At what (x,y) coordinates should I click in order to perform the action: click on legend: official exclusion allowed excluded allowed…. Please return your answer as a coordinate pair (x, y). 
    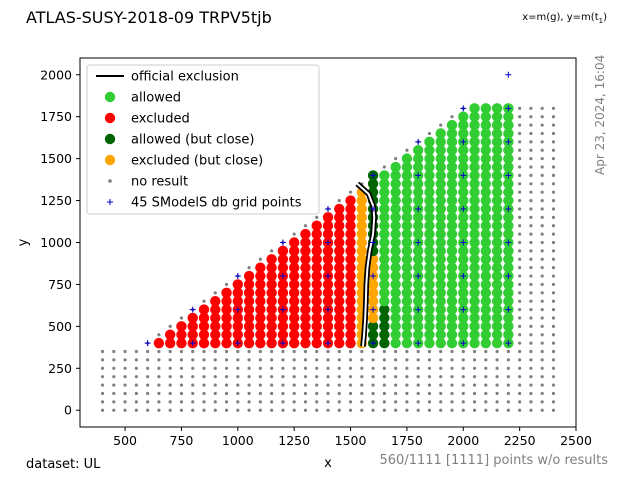
    Looking at the image, I should click on (203, 139).